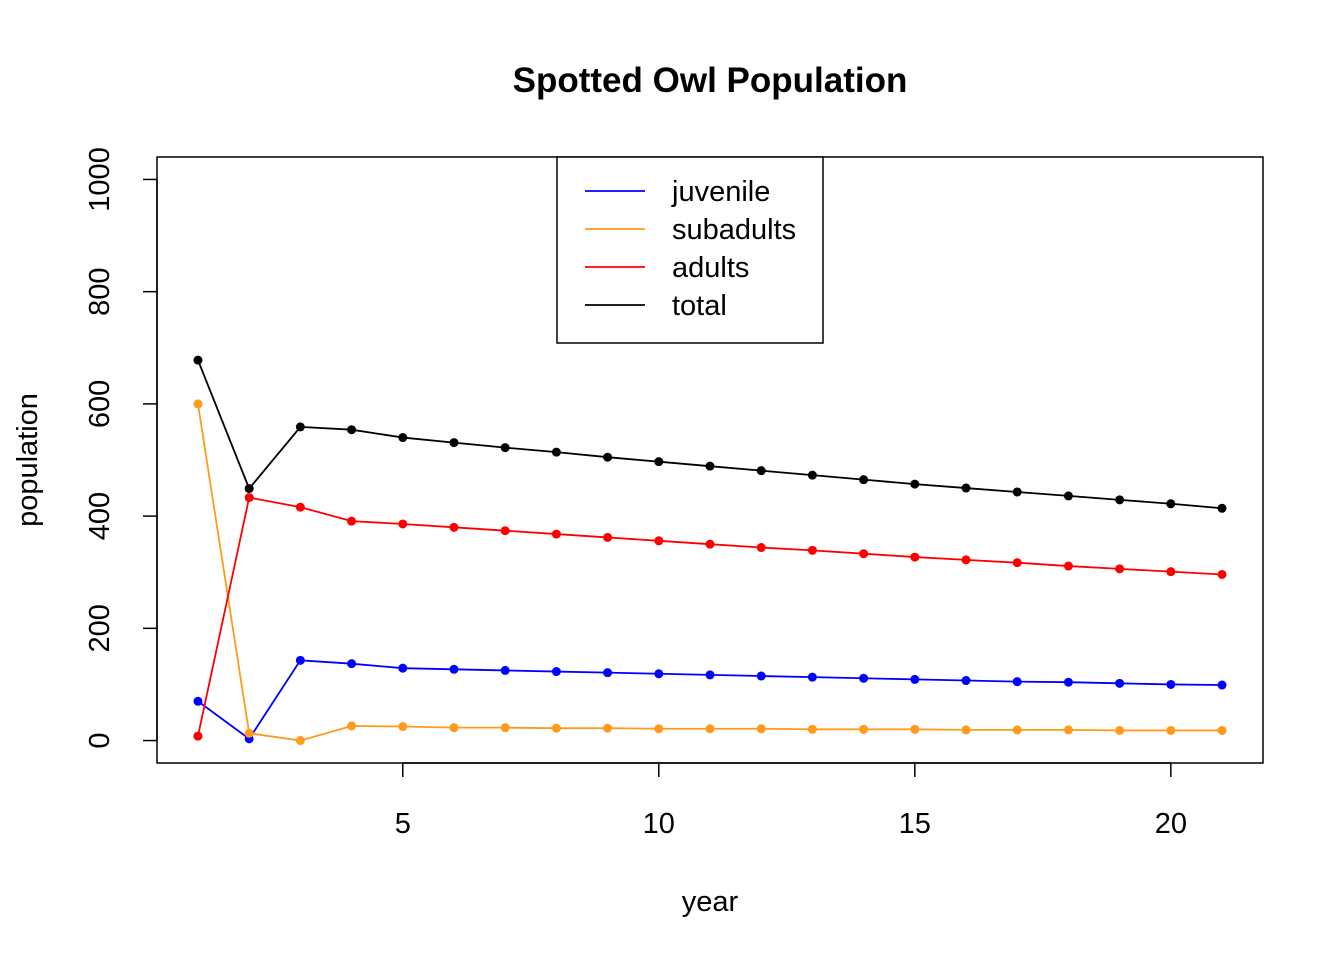 Image resolution: width=1344 pixels, height=960 pixels. What do you see at coordinates (710, 699) in the screenshot?
I see `series-juvenile` at bounding box center [710, 699].